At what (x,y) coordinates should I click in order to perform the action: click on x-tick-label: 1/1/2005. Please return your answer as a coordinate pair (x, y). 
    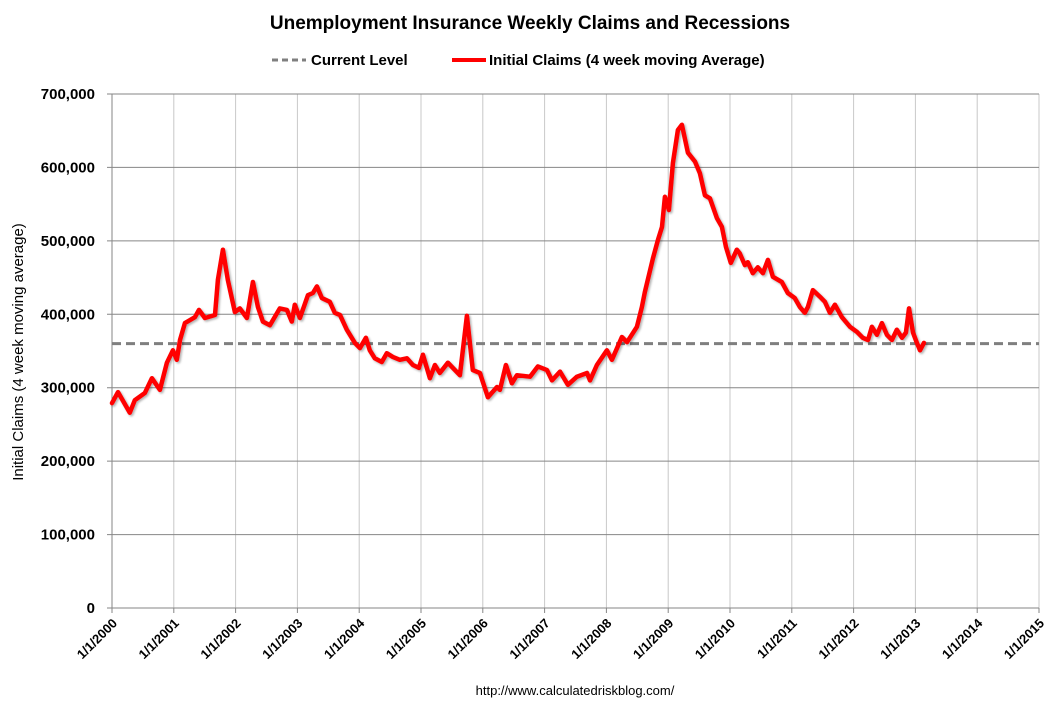
    Looking at the image, I should click on (406, 639).